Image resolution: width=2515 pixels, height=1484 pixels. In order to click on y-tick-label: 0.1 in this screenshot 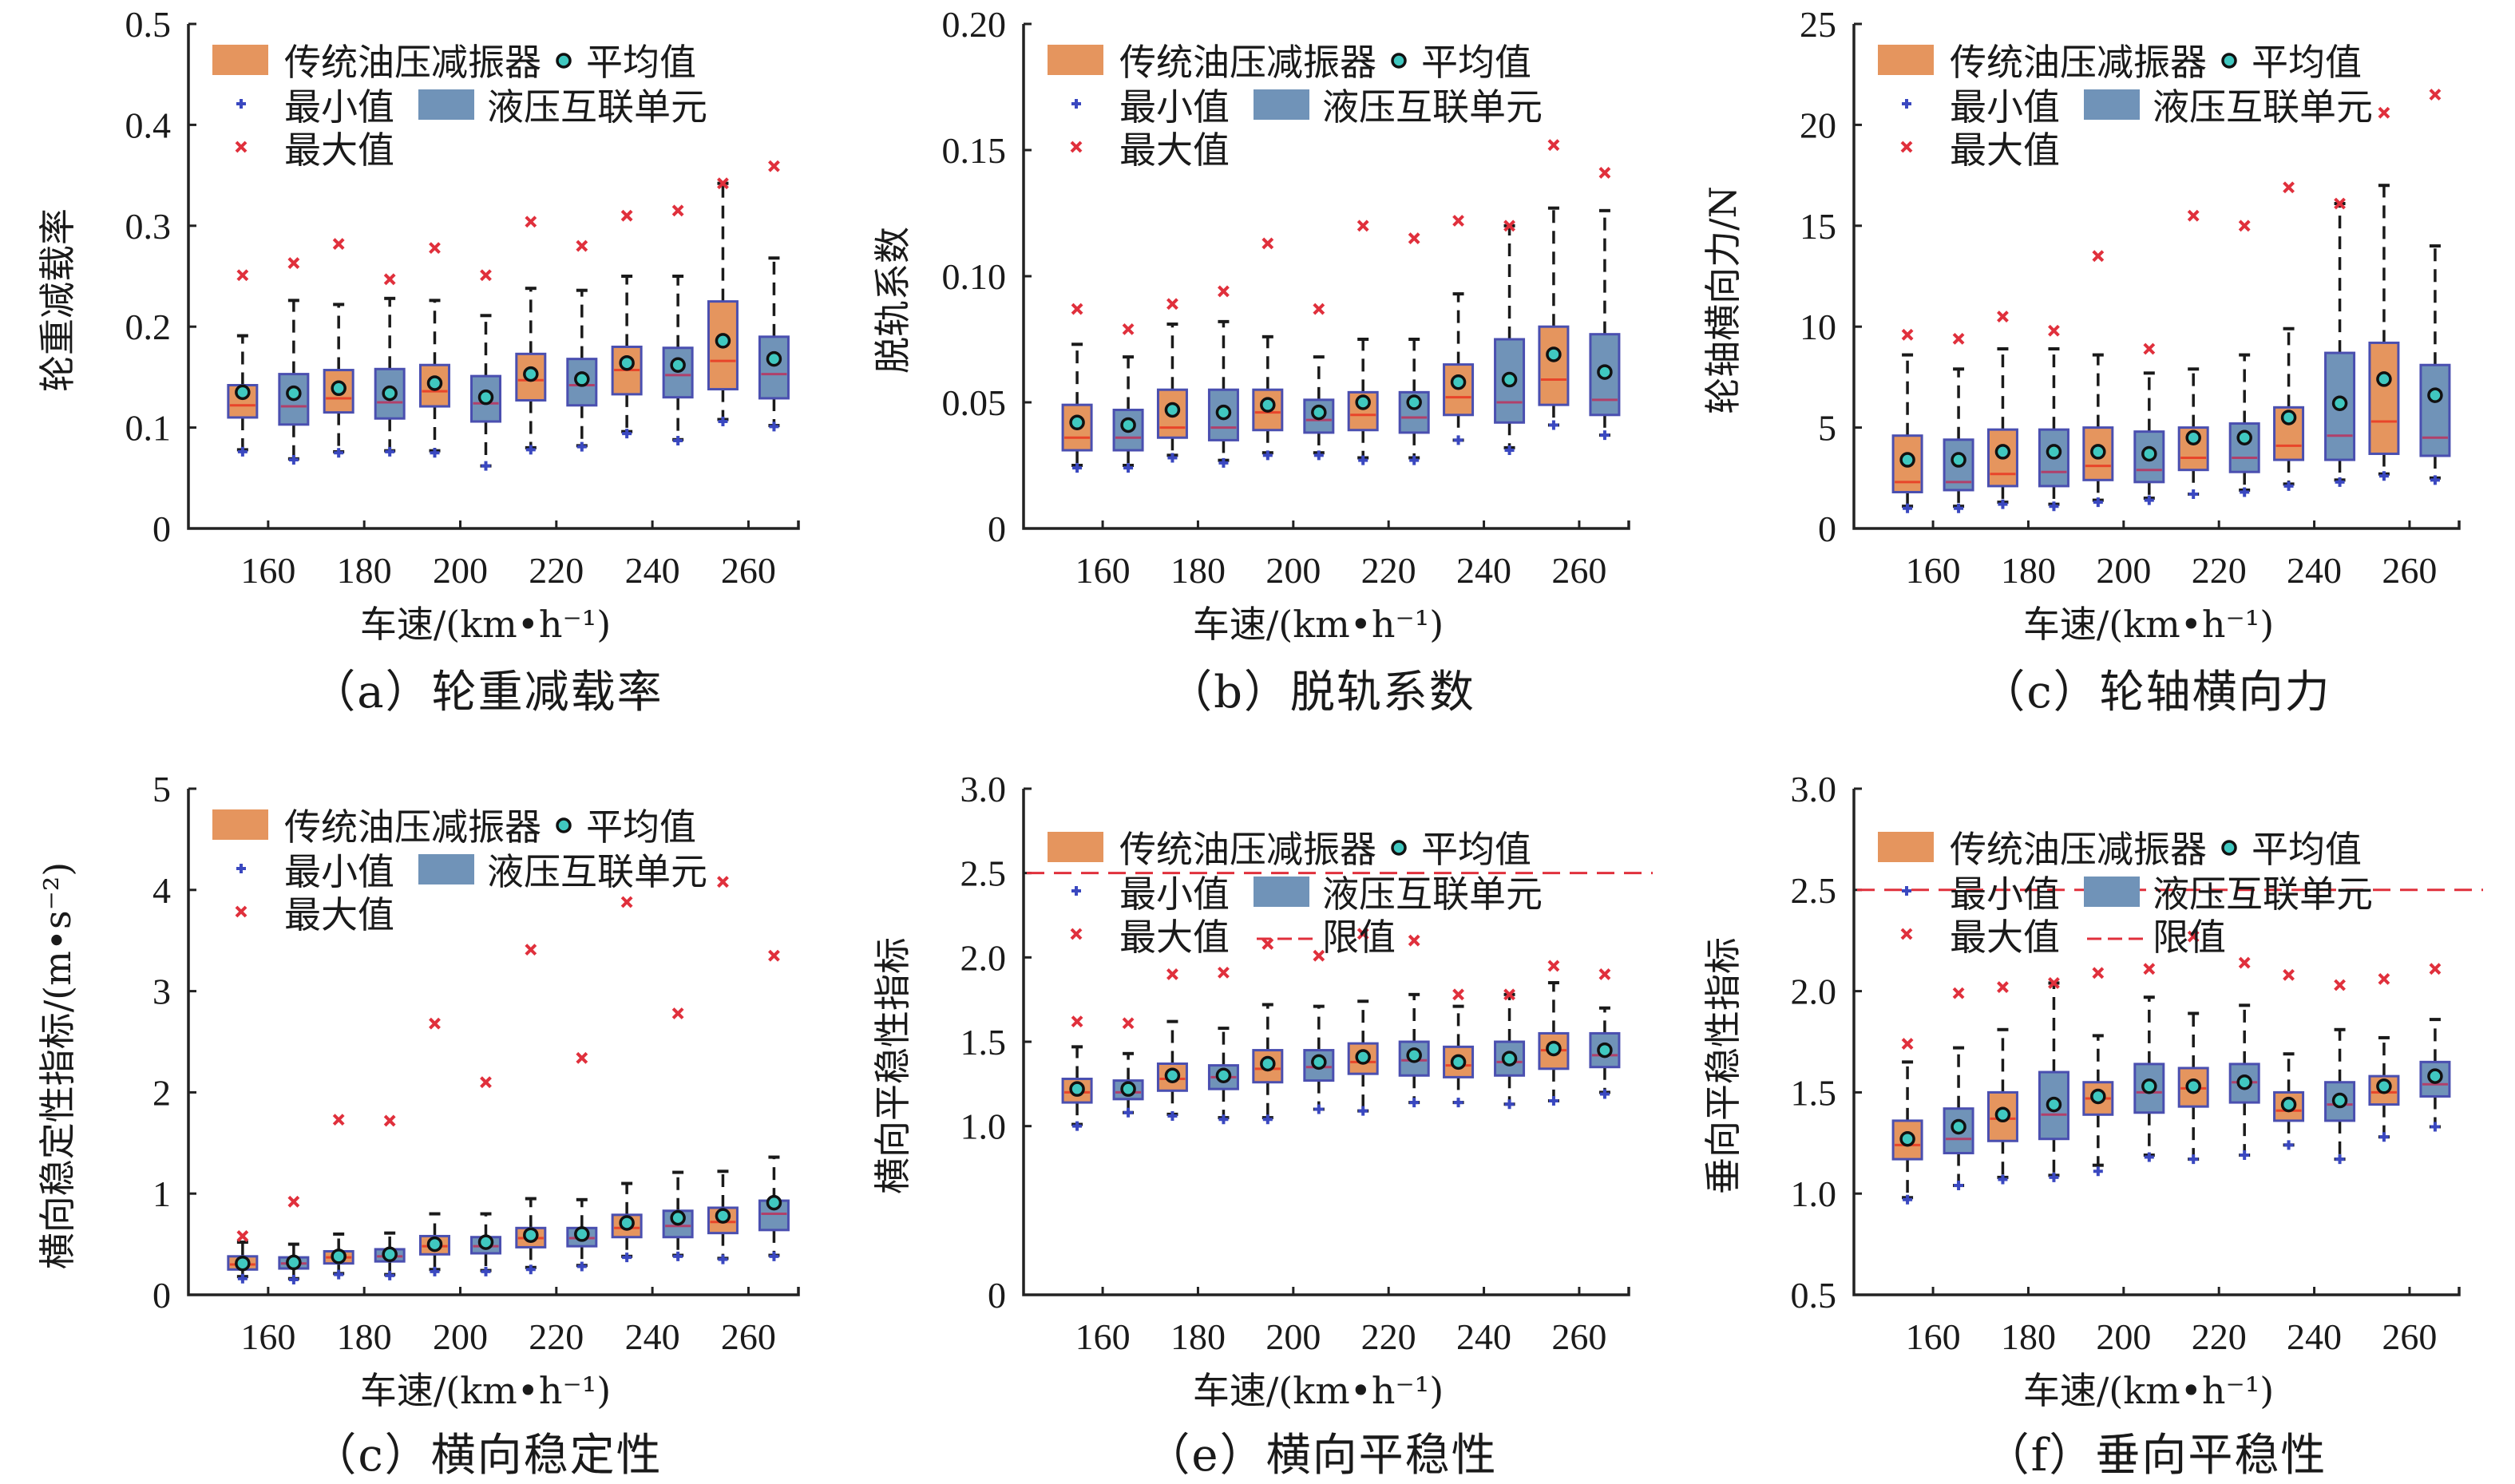, I will do `click(148, 428)`.